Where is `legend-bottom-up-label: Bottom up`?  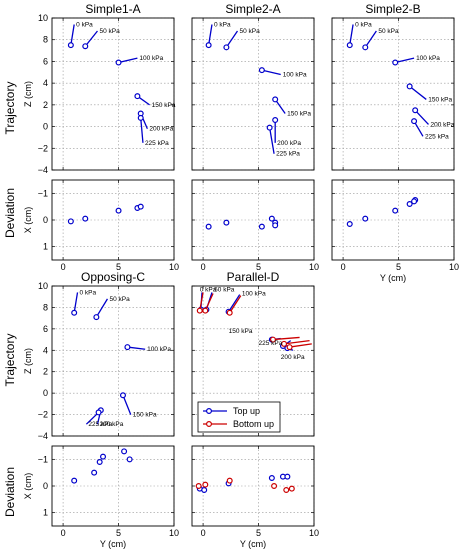
legend-bottom-up-label: Bottom up is located at coordinates (253, 424).